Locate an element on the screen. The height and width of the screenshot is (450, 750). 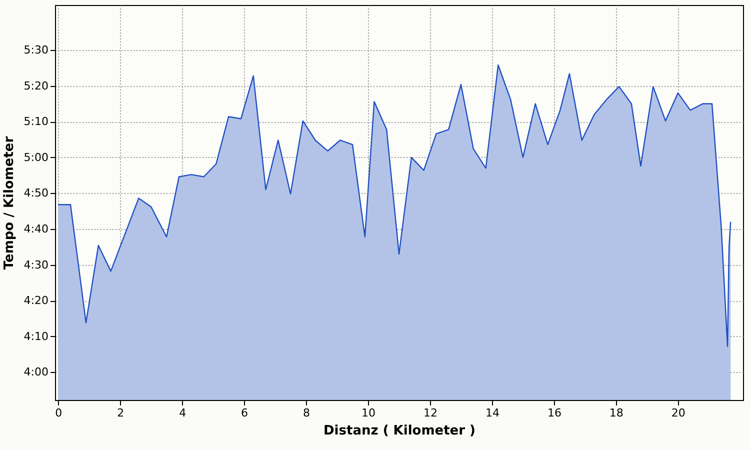
y-tick-label: 5:30 is located at coordinates (36, 50).